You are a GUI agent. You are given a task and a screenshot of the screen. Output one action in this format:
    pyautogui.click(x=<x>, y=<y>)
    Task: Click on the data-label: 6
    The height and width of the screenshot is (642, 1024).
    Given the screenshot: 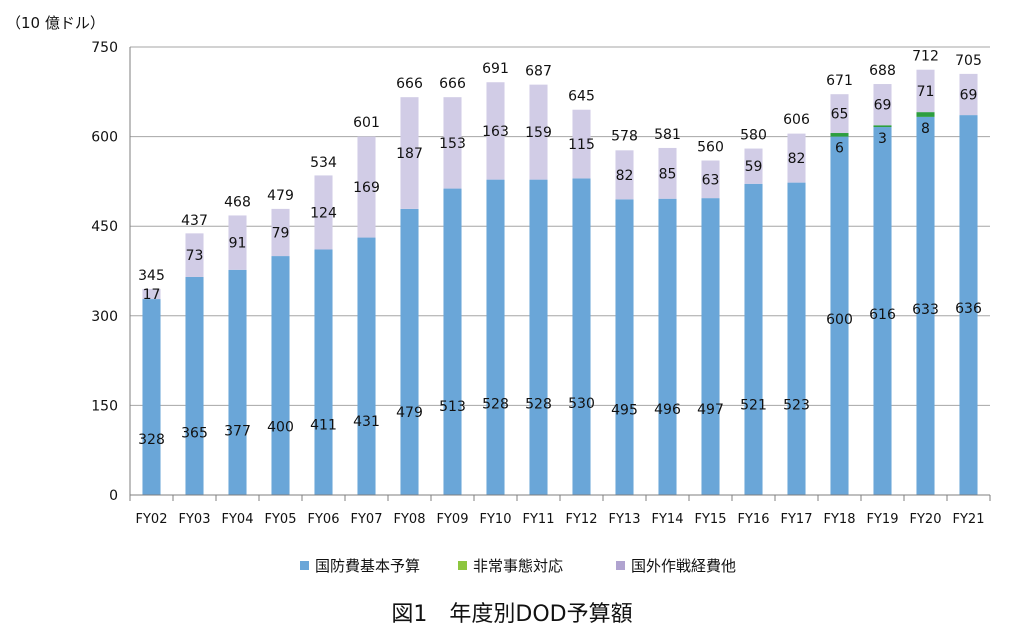 What is the action you would take?
    pyautogui.click(x=839, y=149)
    